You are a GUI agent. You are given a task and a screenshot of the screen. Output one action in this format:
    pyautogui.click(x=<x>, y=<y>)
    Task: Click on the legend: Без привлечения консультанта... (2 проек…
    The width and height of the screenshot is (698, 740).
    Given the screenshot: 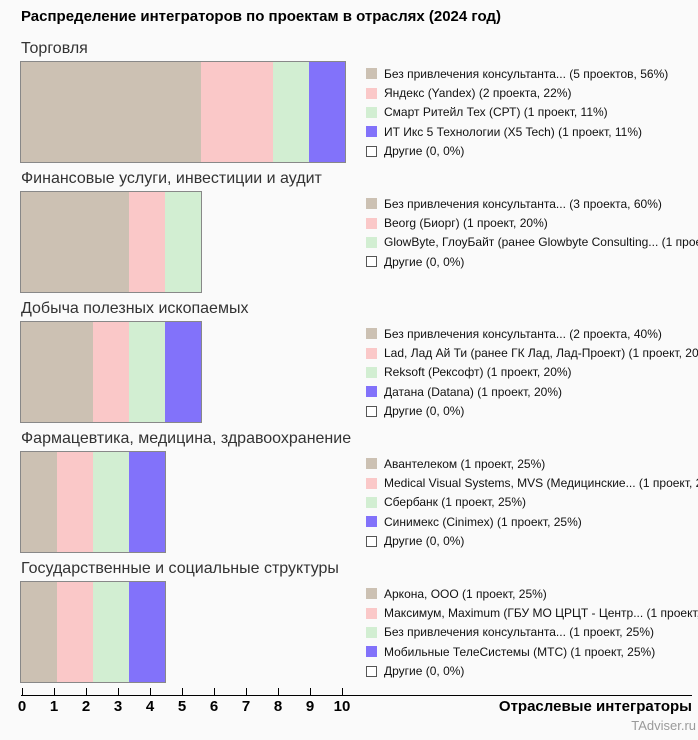 What is the action you would take?
    pyautogui.click(x=532, y=372)
    